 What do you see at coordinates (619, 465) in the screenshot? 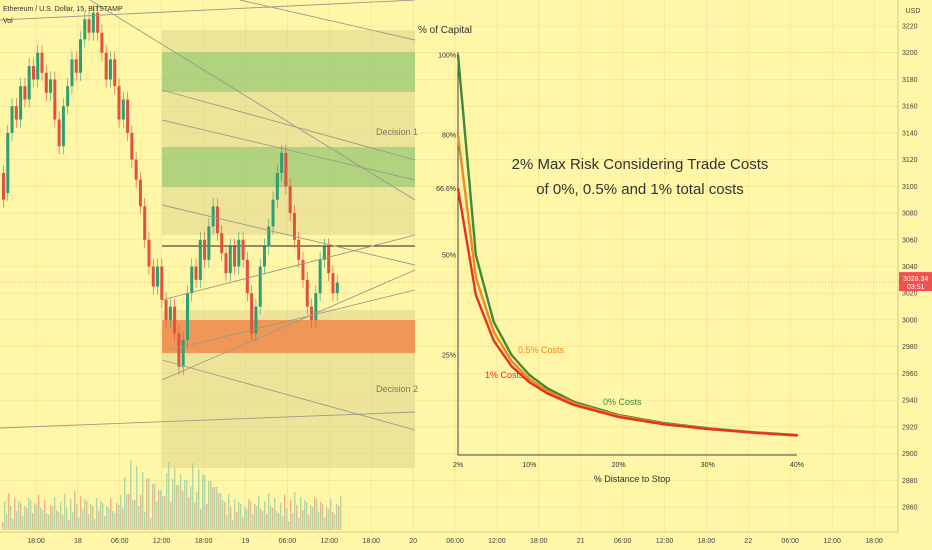
I see `x-tick-label: 20%` at bounding box center [619, 465].